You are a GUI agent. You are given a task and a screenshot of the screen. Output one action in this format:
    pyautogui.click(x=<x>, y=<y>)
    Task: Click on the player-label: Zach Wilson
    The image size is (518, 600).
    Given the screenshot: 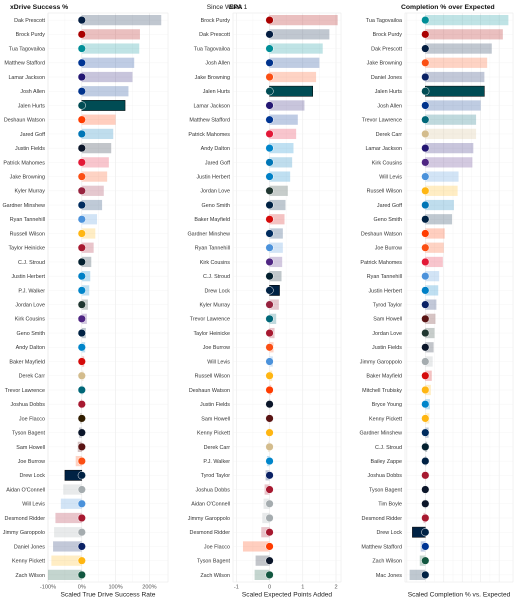 What is the action you would take?
    pyautogui.click(x=387, y=562)
    